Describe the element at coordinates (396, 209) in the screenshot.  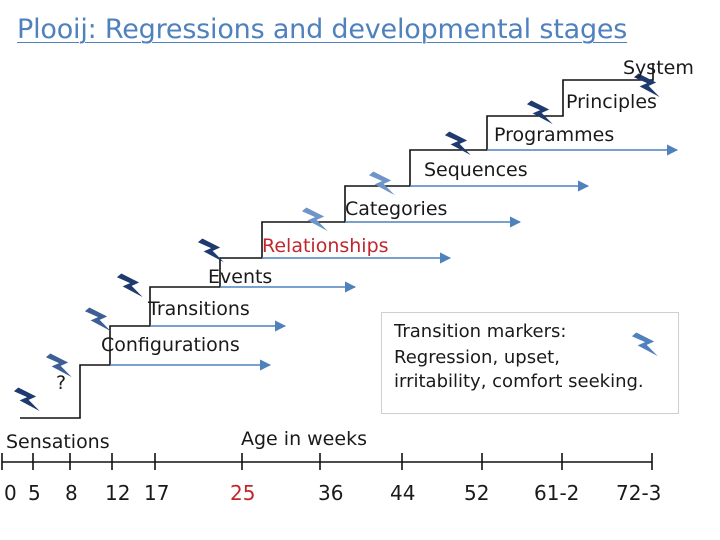
I see `stage-label-categories: Categories` at that location.